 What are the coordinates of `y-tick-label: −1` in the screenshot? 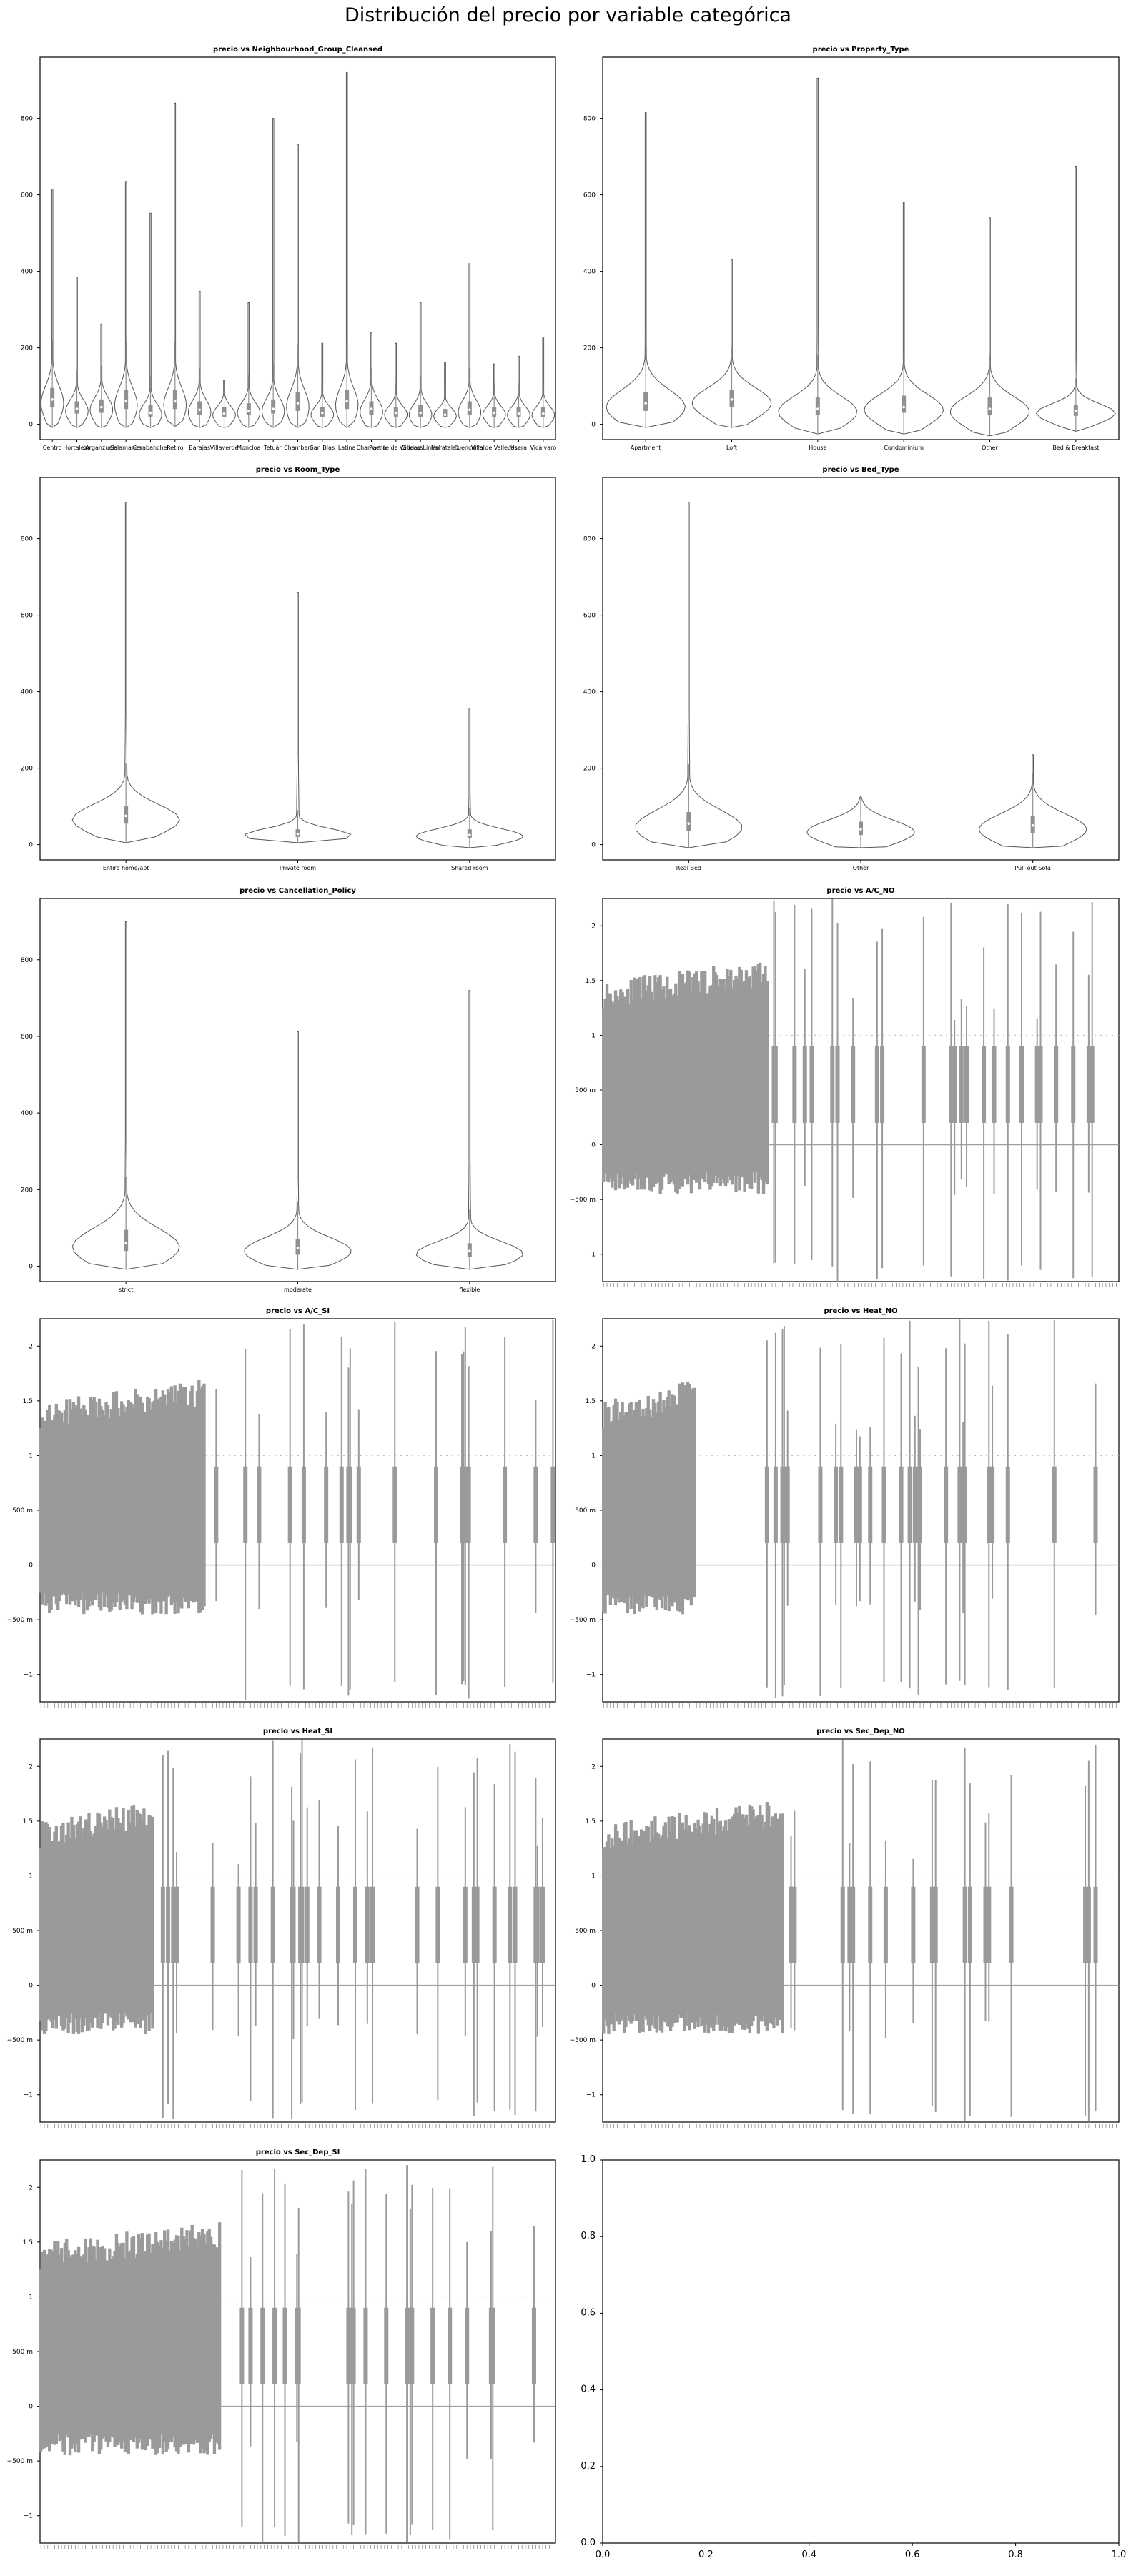 It's located at (28, 1676).